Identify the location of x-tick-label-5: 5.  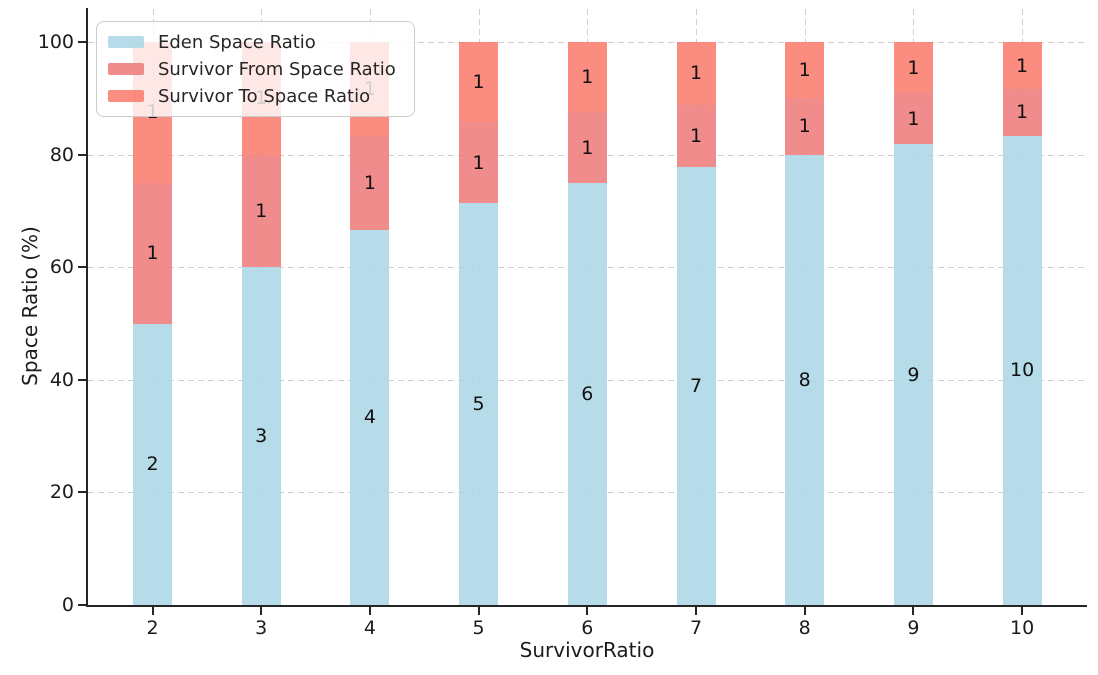
(478, 628).